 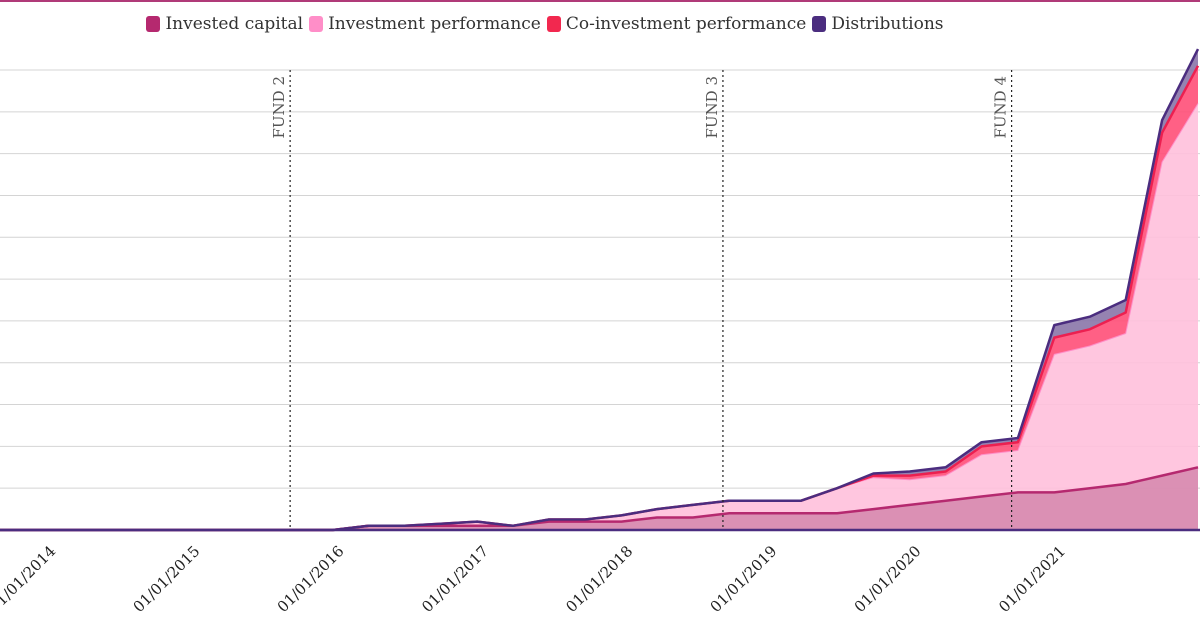 What do you see at coordinates (311, 579) in the screenshot?
I see `x-tick-label-3: 01/01/2016` at bounding box center [311, 579].